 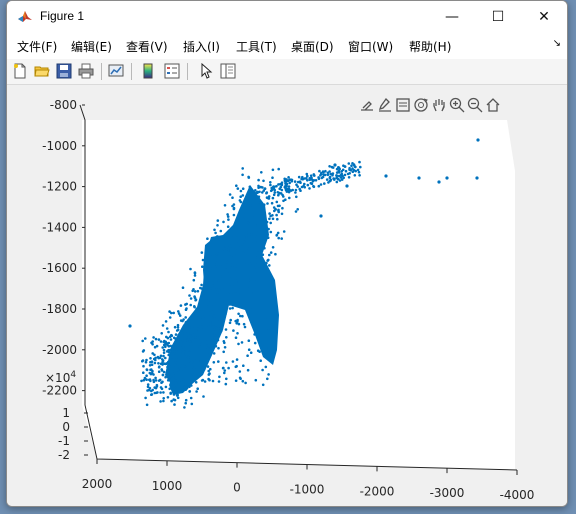 I want to click on menu-file: 文件(F), so click(x=37, y=47).